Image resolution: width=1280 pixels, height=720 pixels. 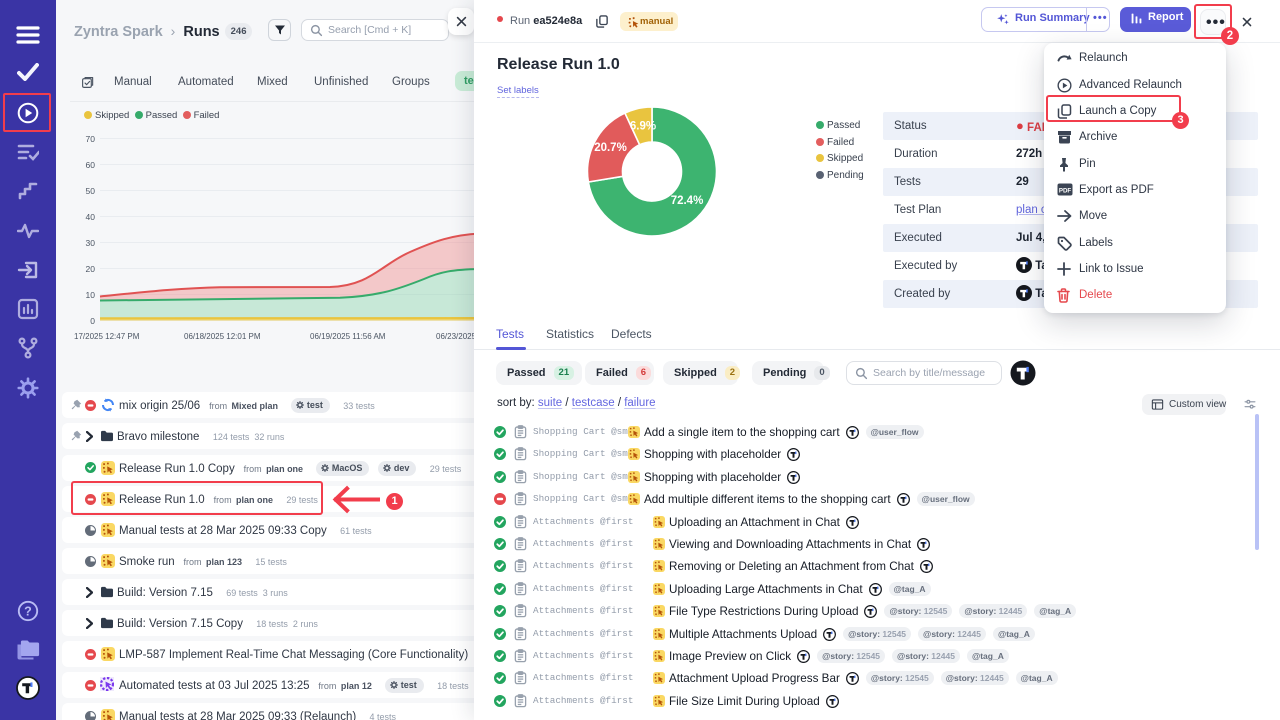 I want to click on svg-text: 70, so click(x=91, y=139).